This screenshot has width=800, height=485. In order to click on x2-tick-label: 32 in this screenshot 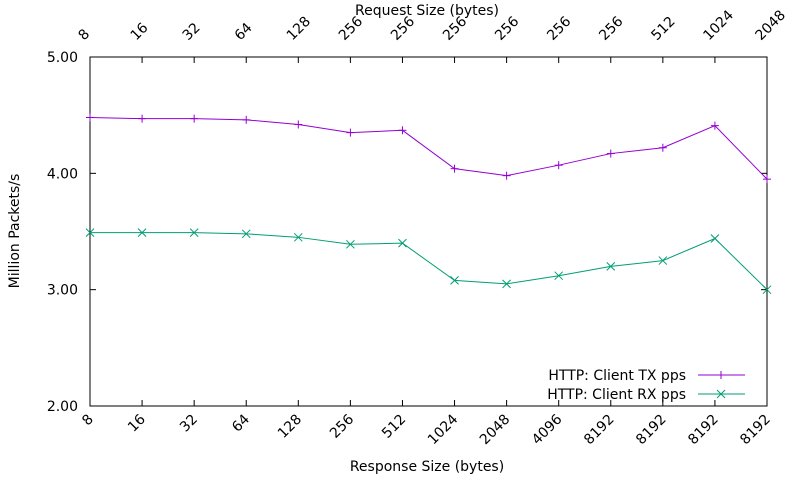, I will do `click(192, 32)`.